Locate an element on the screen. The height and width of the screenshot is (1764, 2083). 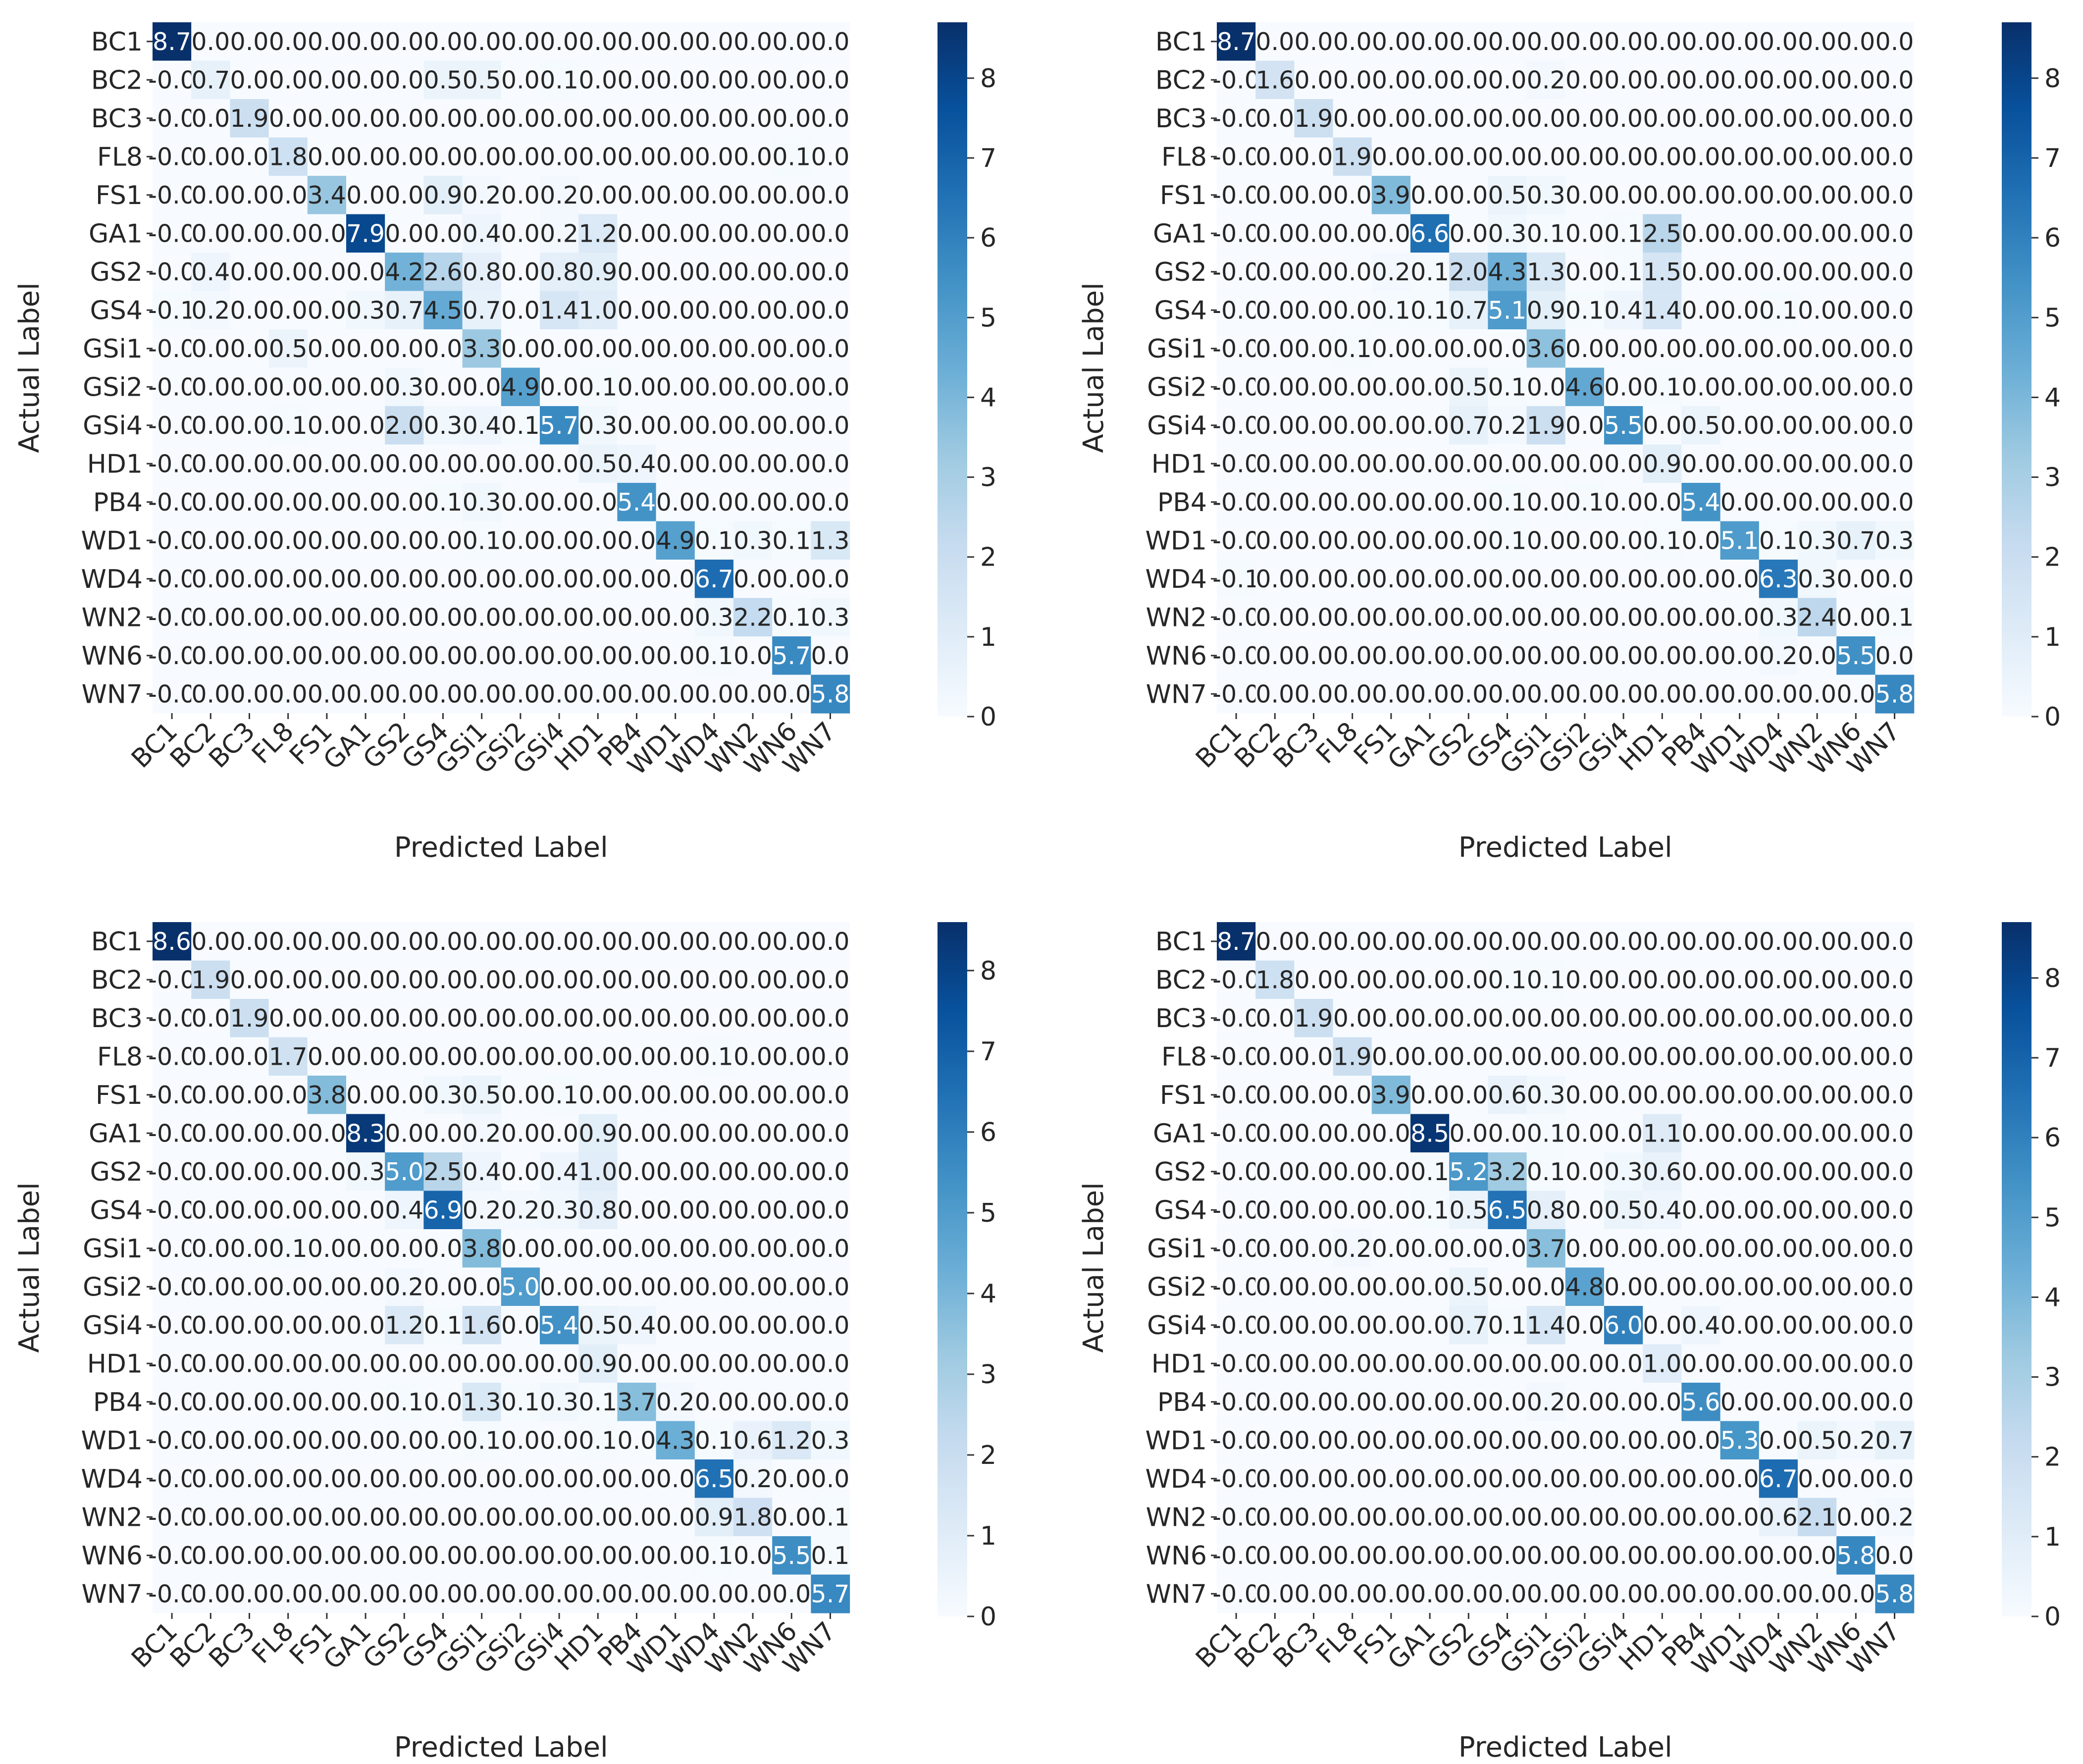
cell-value: 5.4 is located at coordinates (1701, 502).